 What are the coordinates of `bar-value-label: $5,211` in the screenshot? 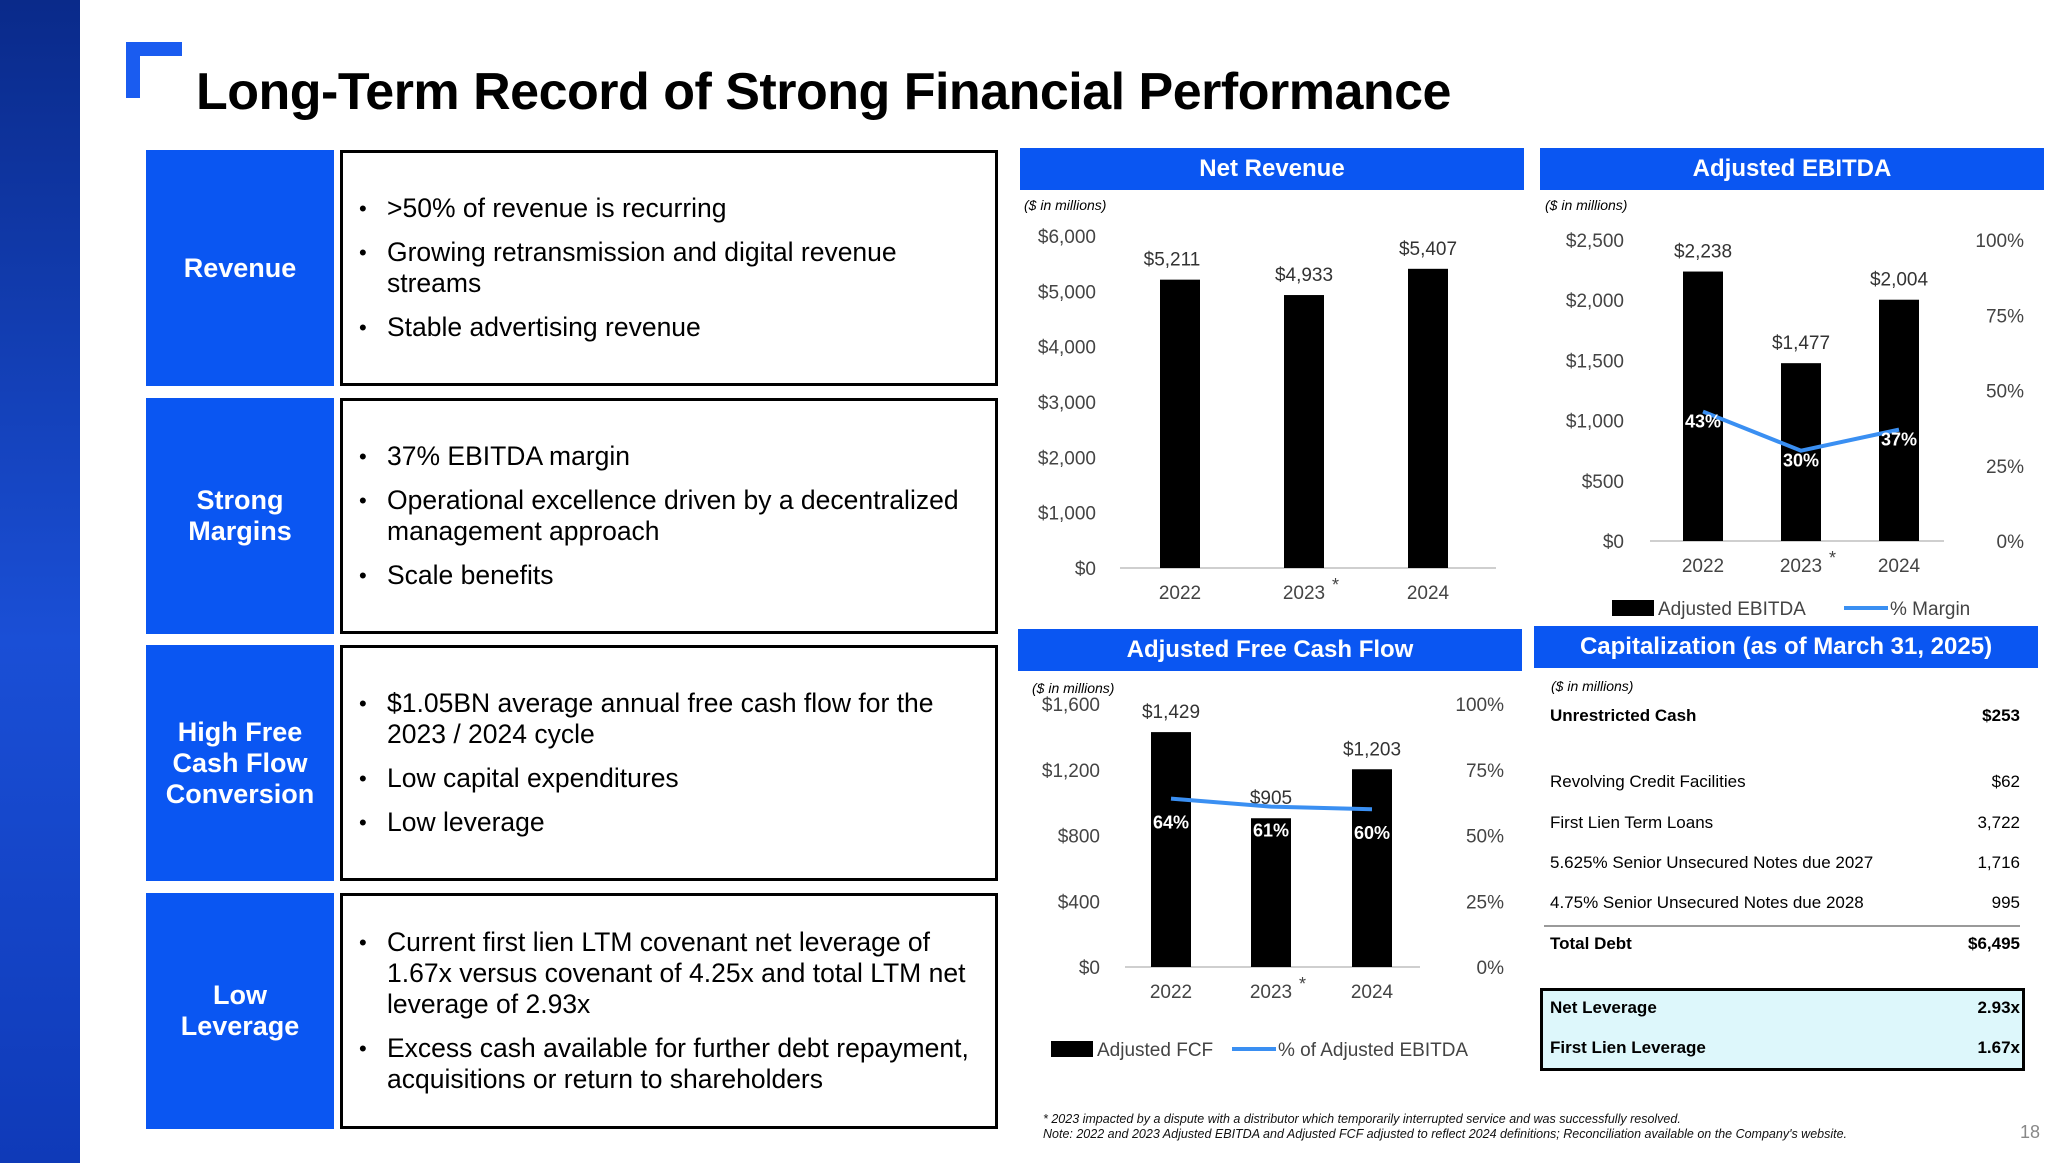 It's located at (1172, 260).